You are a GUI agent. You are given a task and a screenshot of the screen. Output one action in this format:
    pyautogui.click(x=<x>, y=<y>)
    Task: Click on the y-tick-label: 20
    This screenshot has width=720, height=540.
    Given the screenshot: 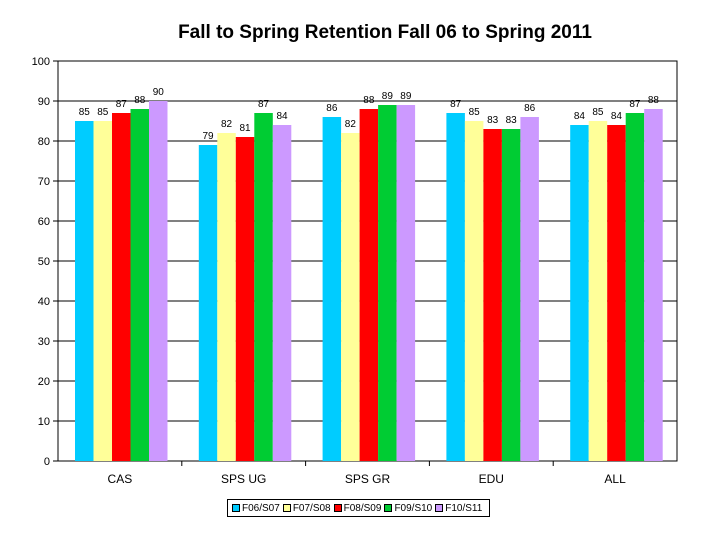 What is the action you would take?
    pyautogui.click(x=44, y=382)
    